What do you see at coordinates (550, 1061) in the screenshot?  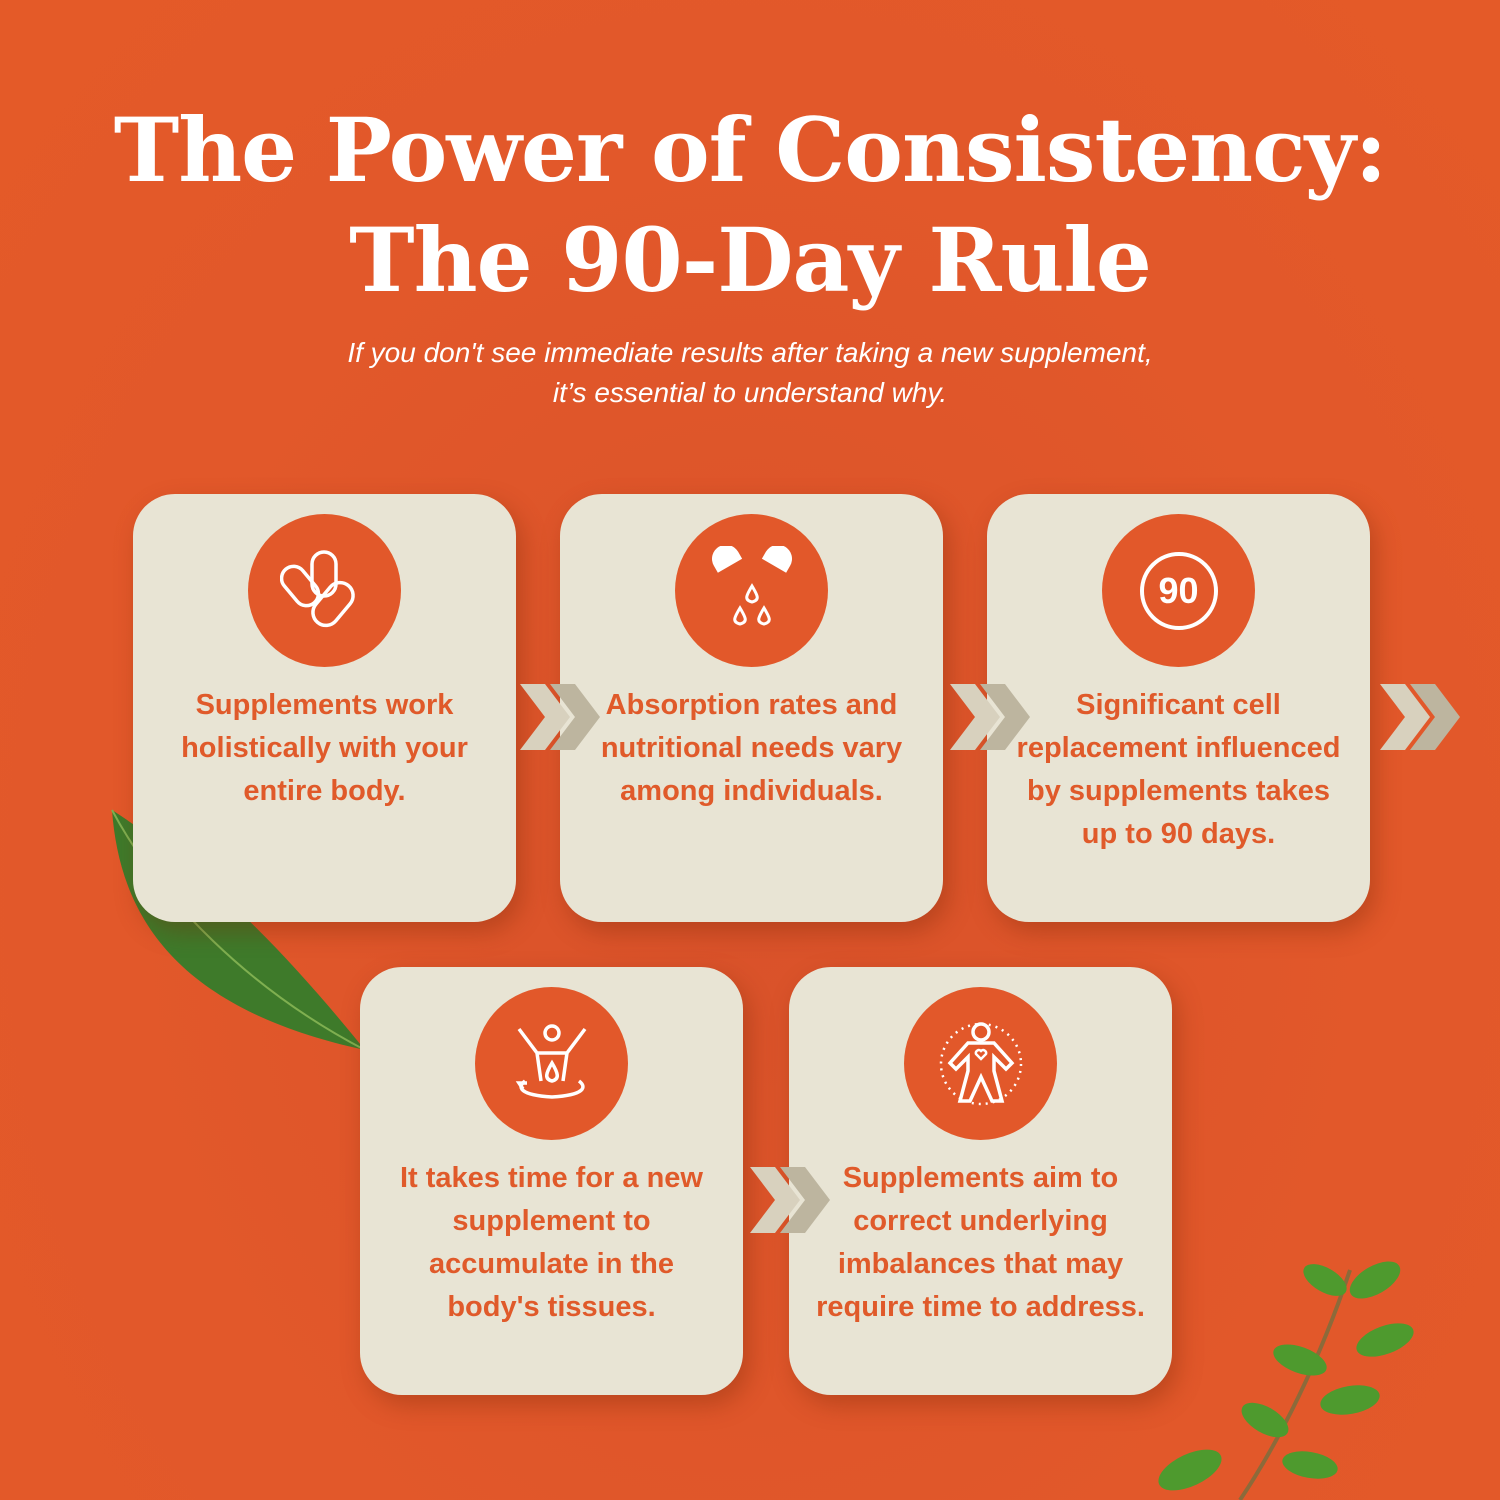 I see `body-absorption-icon` at bounding box center [550, 1061].